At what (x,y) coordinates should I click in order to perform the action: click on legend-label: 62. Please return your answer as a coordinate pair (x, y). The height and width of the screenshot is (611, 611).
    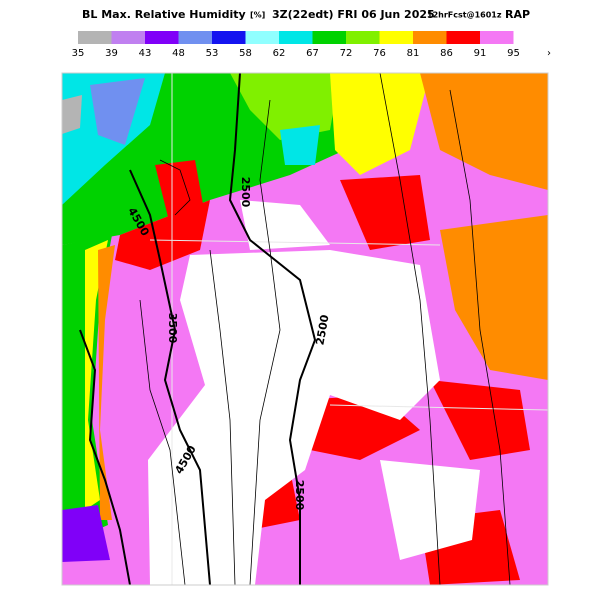
    Looking at the image, I should click on (279, 53).